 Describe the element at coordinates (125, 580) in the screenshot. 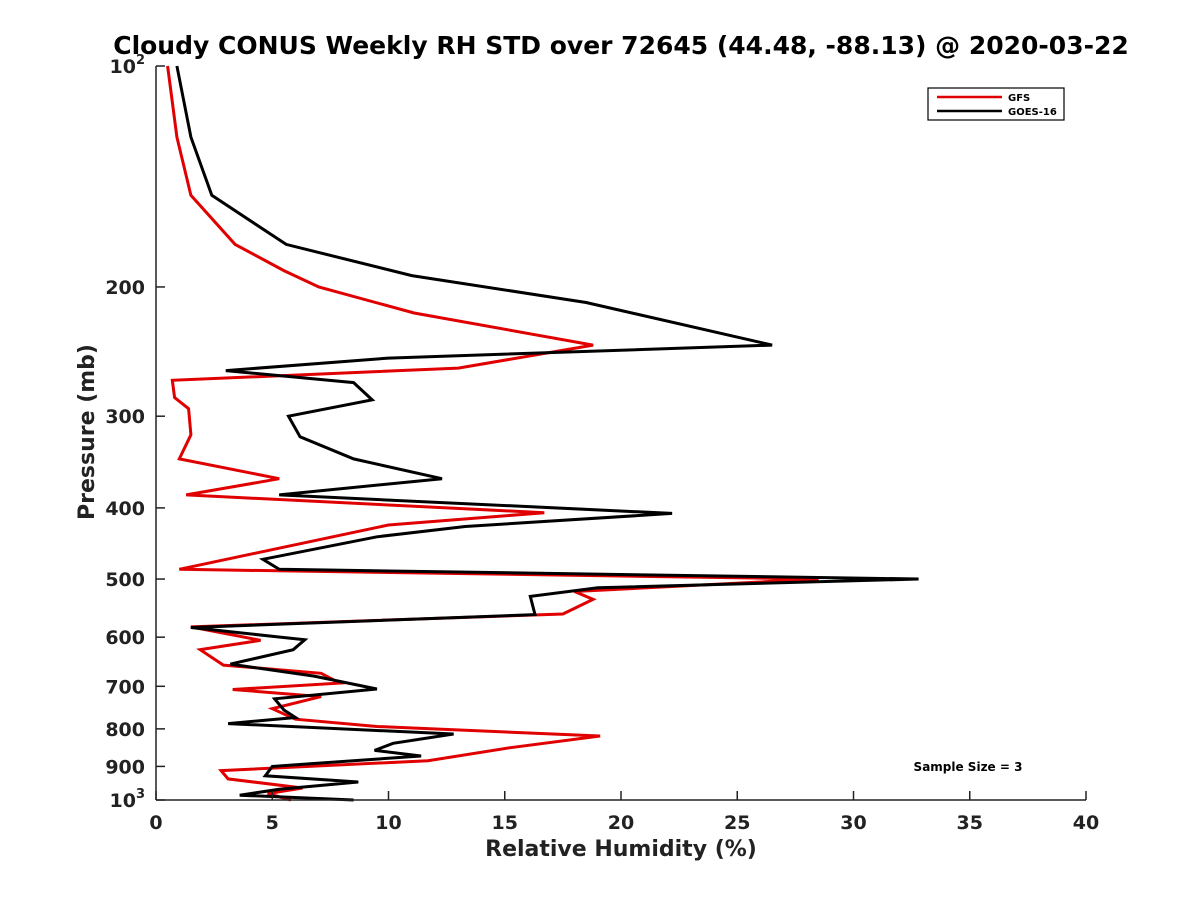

I see `y-tick-label: 500` at that location.